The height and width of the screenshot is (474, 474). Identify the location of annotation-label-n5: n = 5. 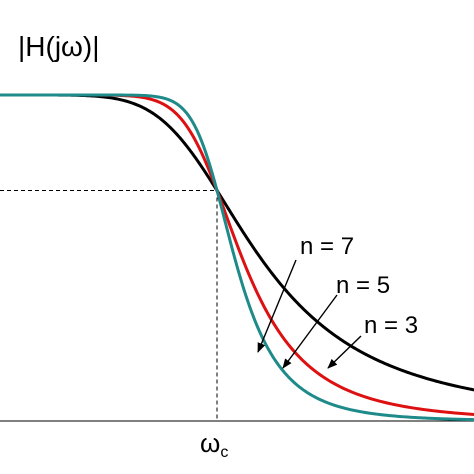
(363, 285).